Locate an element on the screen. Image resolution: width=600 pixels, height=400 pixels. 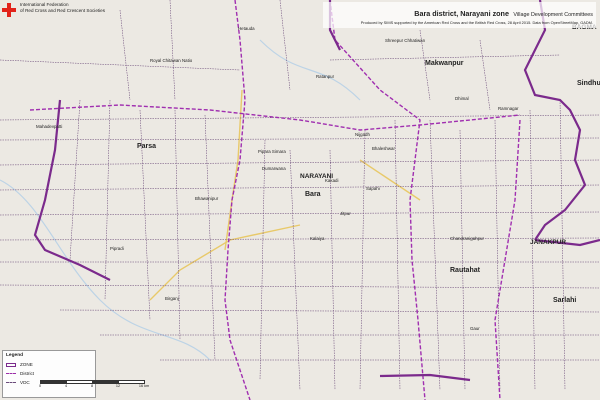
district-boundary-north is located at coordinates (275, 117).